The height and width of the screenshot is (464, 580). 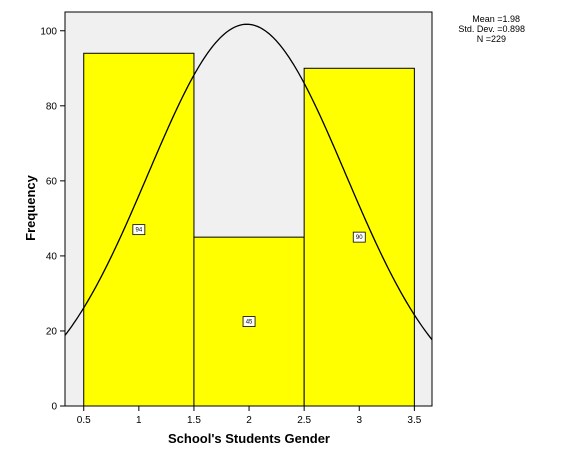 What do you see at coordinates (414, 420) in the screenshot?
I see `x-tick-label: 3.5` at bounding box center [414, 420].